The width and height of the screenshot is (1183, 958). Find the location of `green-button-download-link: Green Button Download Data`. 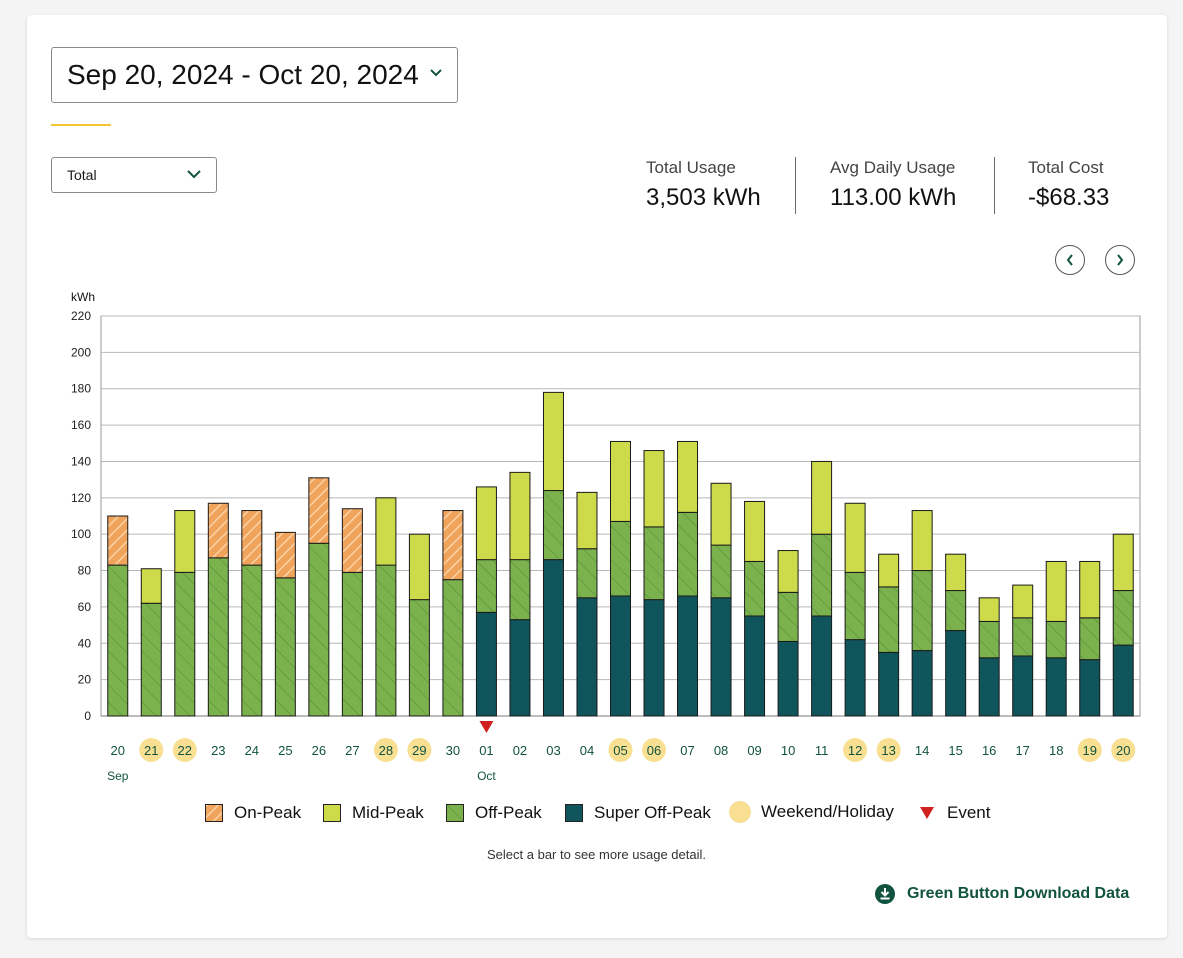

green-button-download-link: Green Button Download Data is located at coordinates (1002, 894).